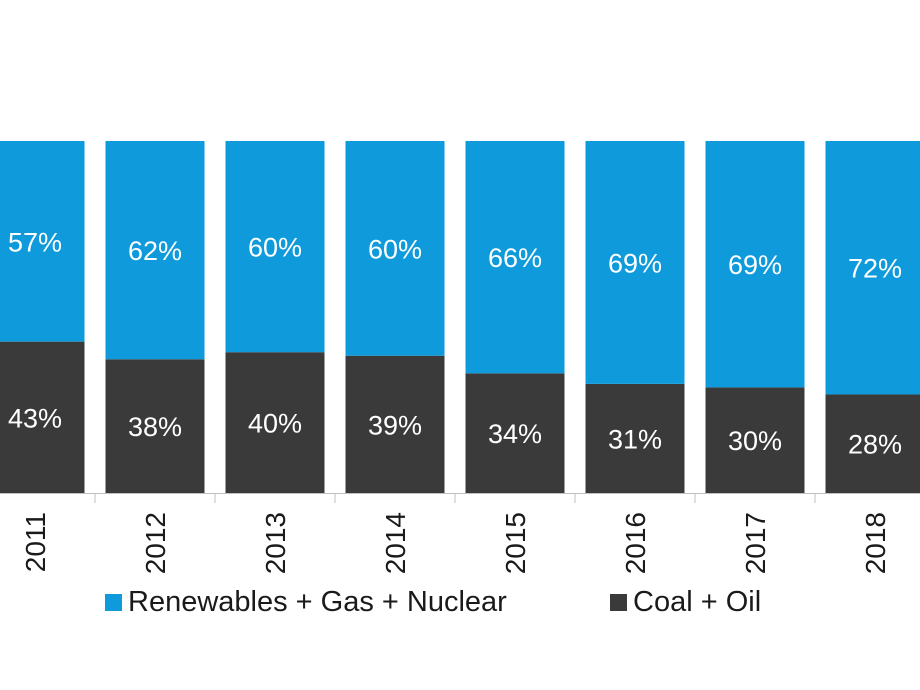 Image resolution: width=920 pixels, height=690 pixels. I want to click on data-label-renewables-2016: 69%, so click(635, 263).